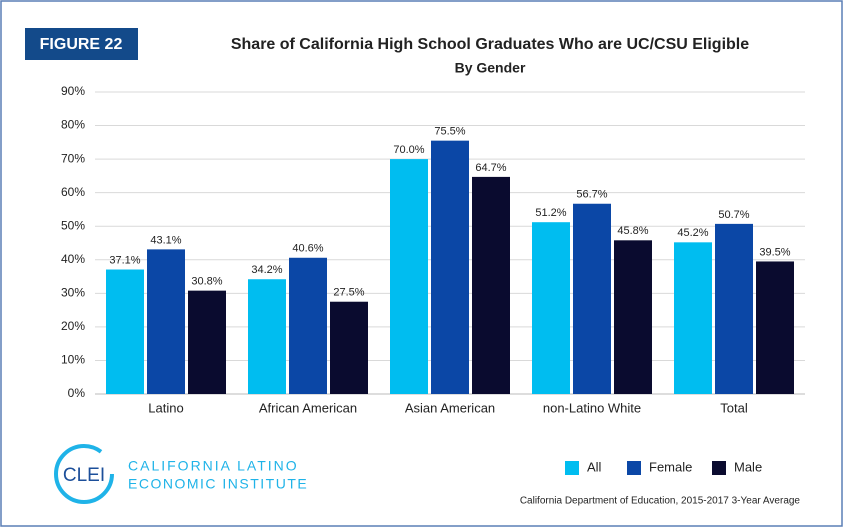 The image size is (843, 532). What do you see at coordinates (73, 192) in the screenshot?
I see `y-tick-label: 60%` at bounding box center [73, 192].